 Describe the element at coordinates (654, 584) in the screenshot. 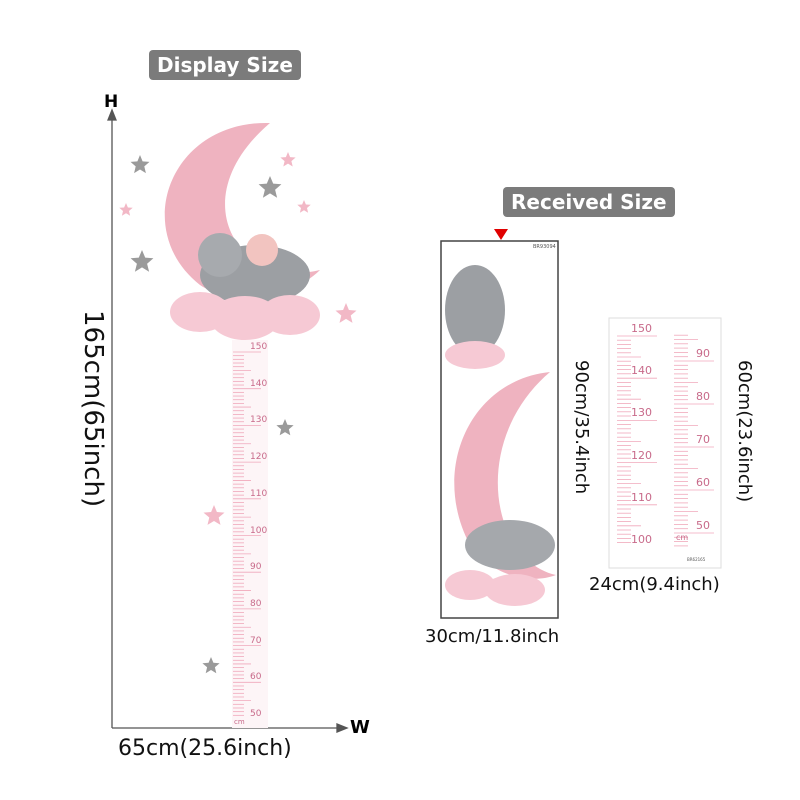

I see `sheet-2-width-text: 24cm(9.4inch)` at that location.